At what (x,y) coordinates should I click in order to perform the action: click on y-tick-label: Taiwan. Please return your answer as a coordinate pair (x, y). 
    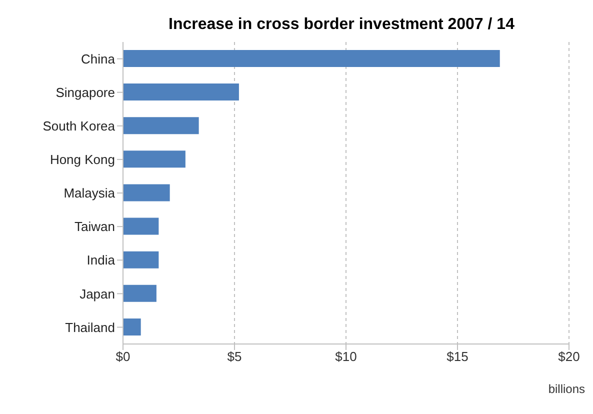
    Looking at the image, I should click on (94, 226).